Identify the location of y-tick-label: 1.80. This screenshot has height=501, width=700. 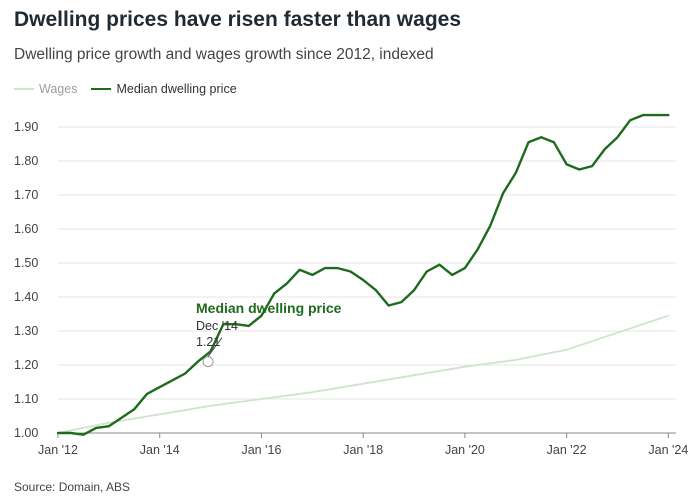
(26, 161).